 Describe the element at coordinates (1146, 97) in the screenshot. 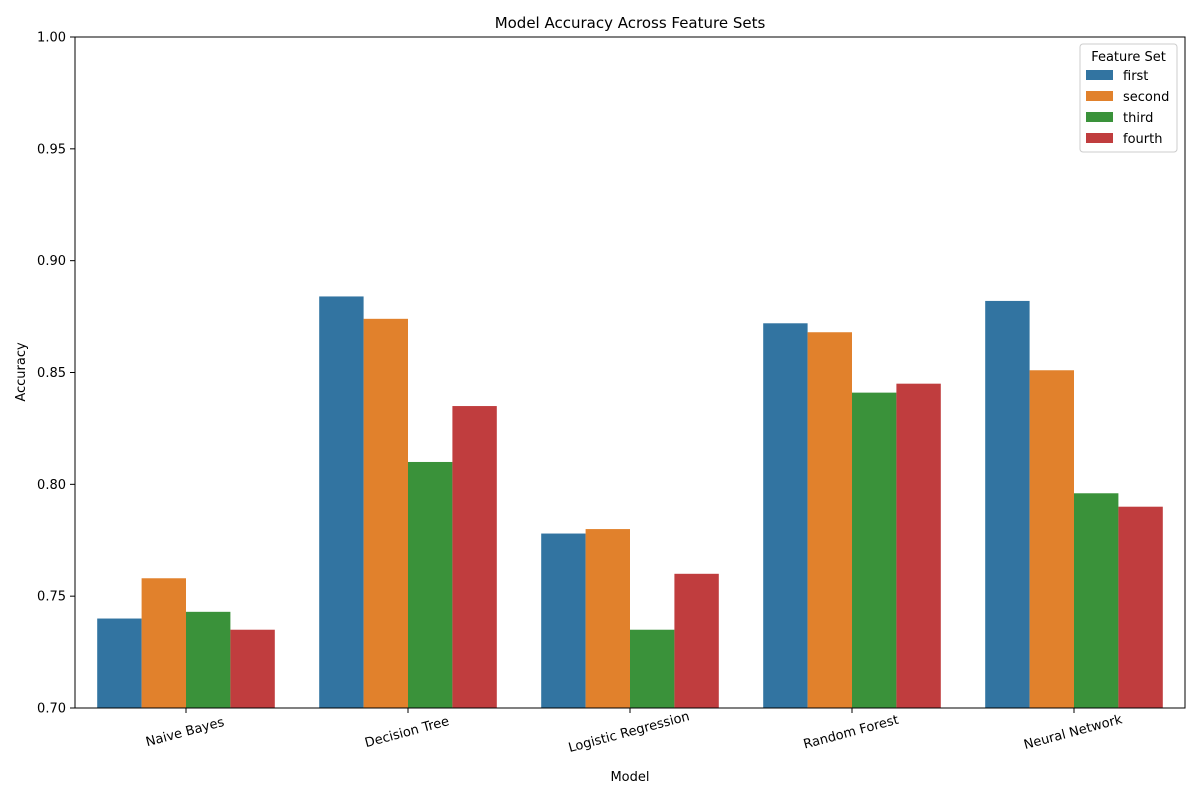

I see `legend-label-second: second` at that location.